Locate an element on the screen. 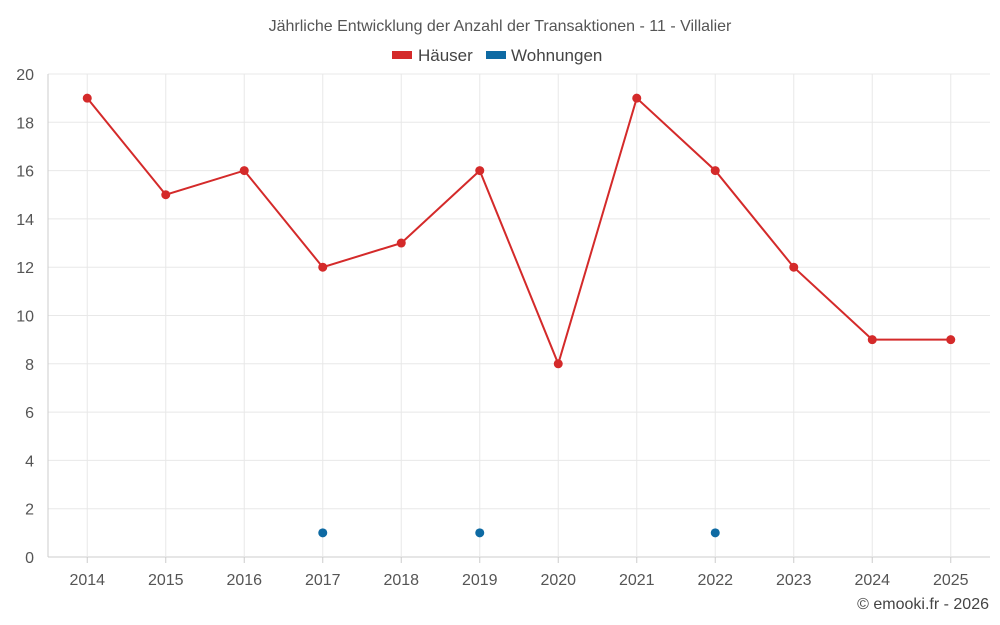  data-point-0-2022 is located at coordinates (715, 171).